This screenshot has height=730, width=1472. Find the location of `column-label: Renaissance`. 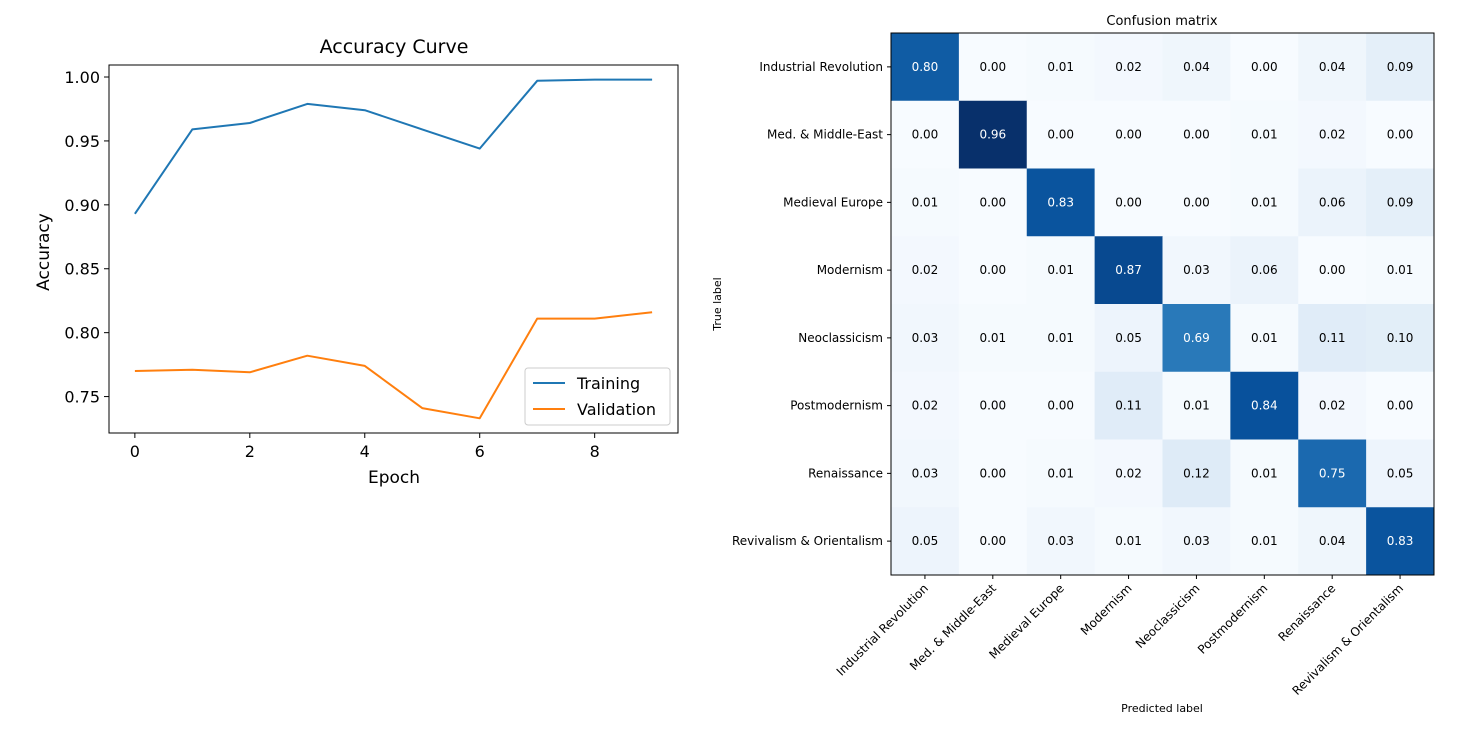

column-label: Renaissance is located at coordinates (1306, 612).